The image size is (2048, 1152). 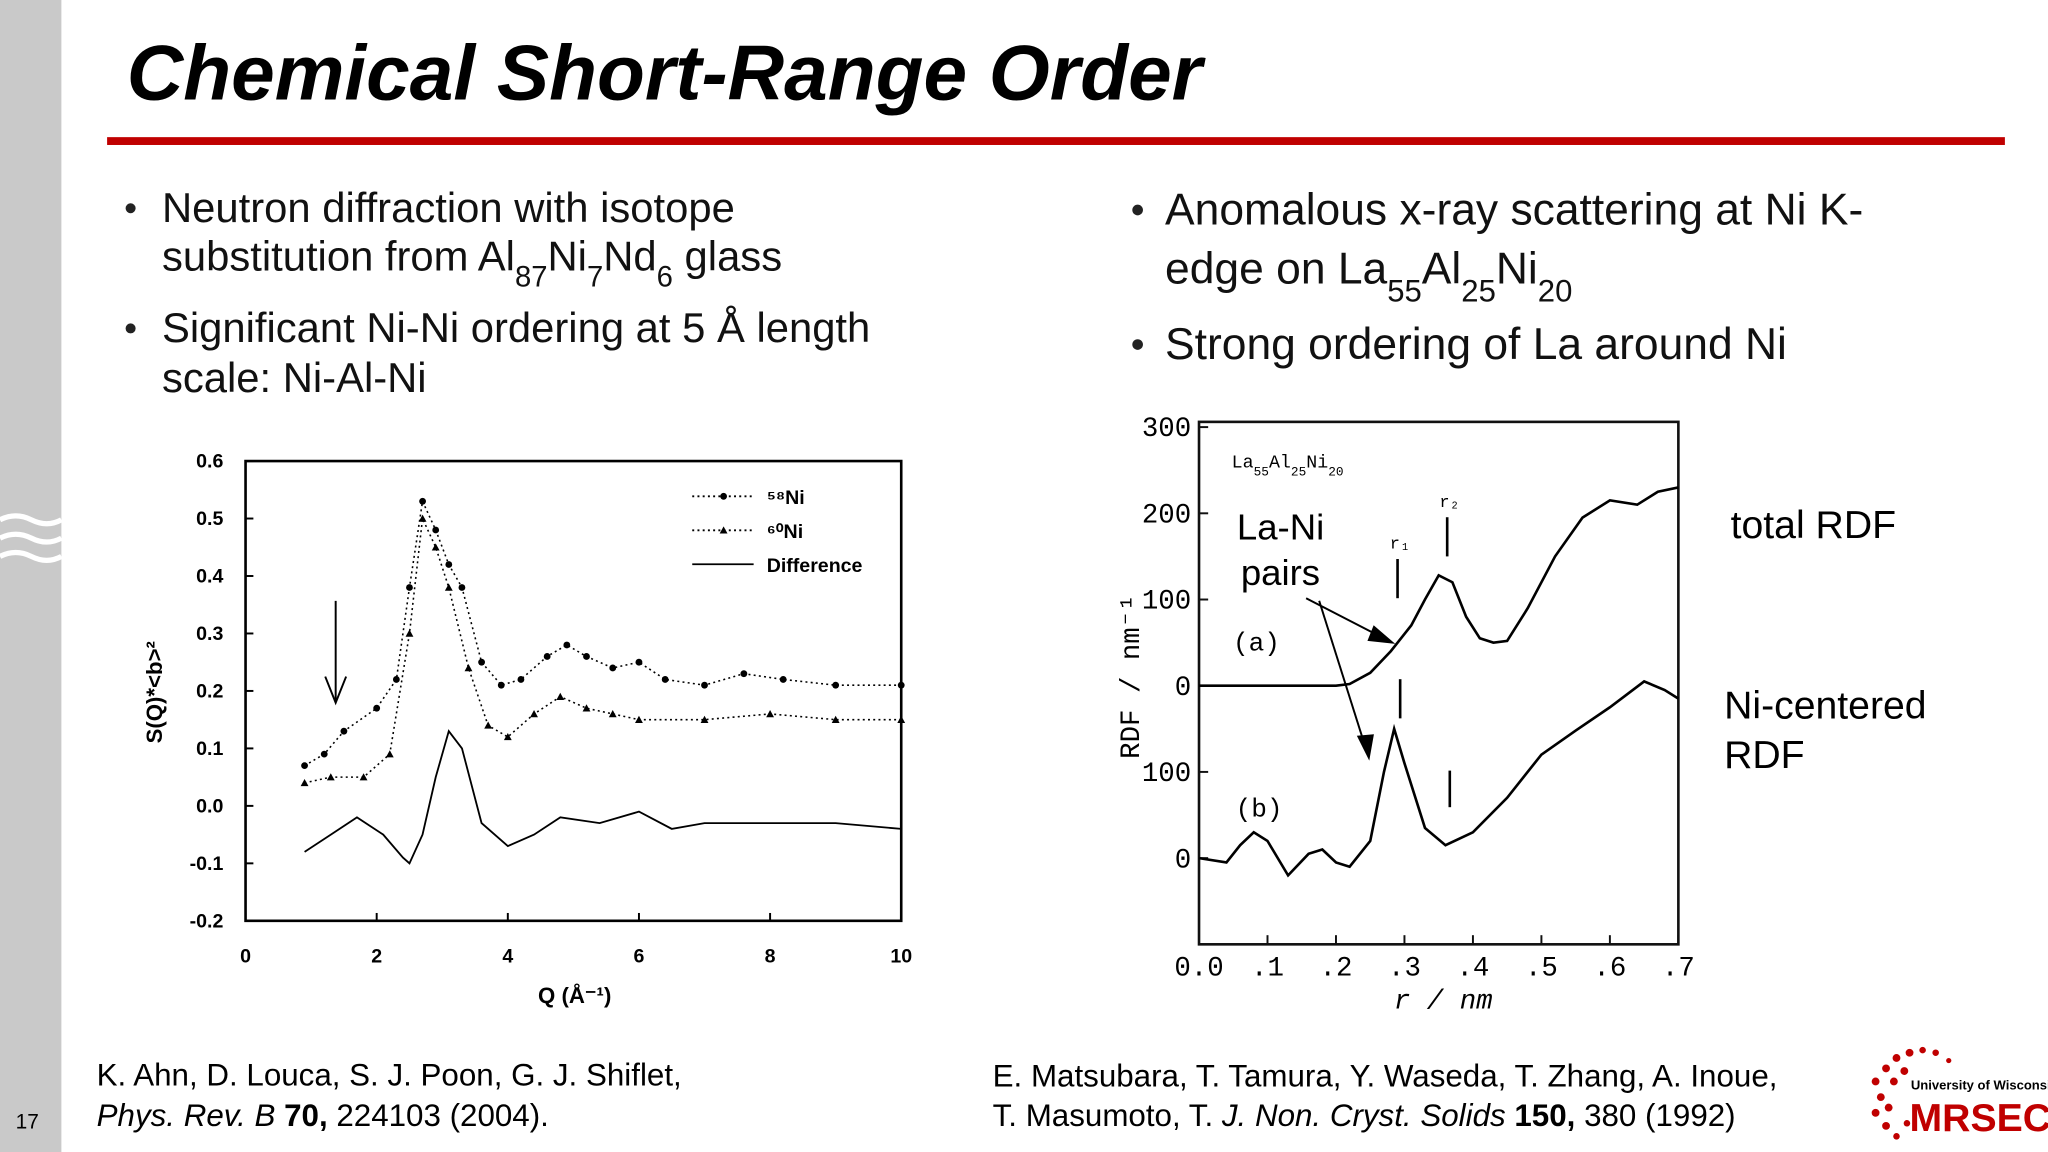 I want to click on bullet-text: Strong ordering of La around Ni, so click(x=1476, y=344).